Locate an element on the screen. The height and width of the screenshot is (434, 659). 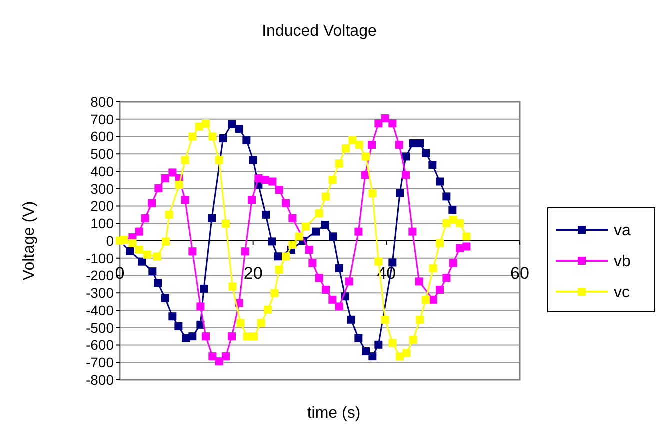
y-tick-label: 500 is located at coordinates (102, 154).